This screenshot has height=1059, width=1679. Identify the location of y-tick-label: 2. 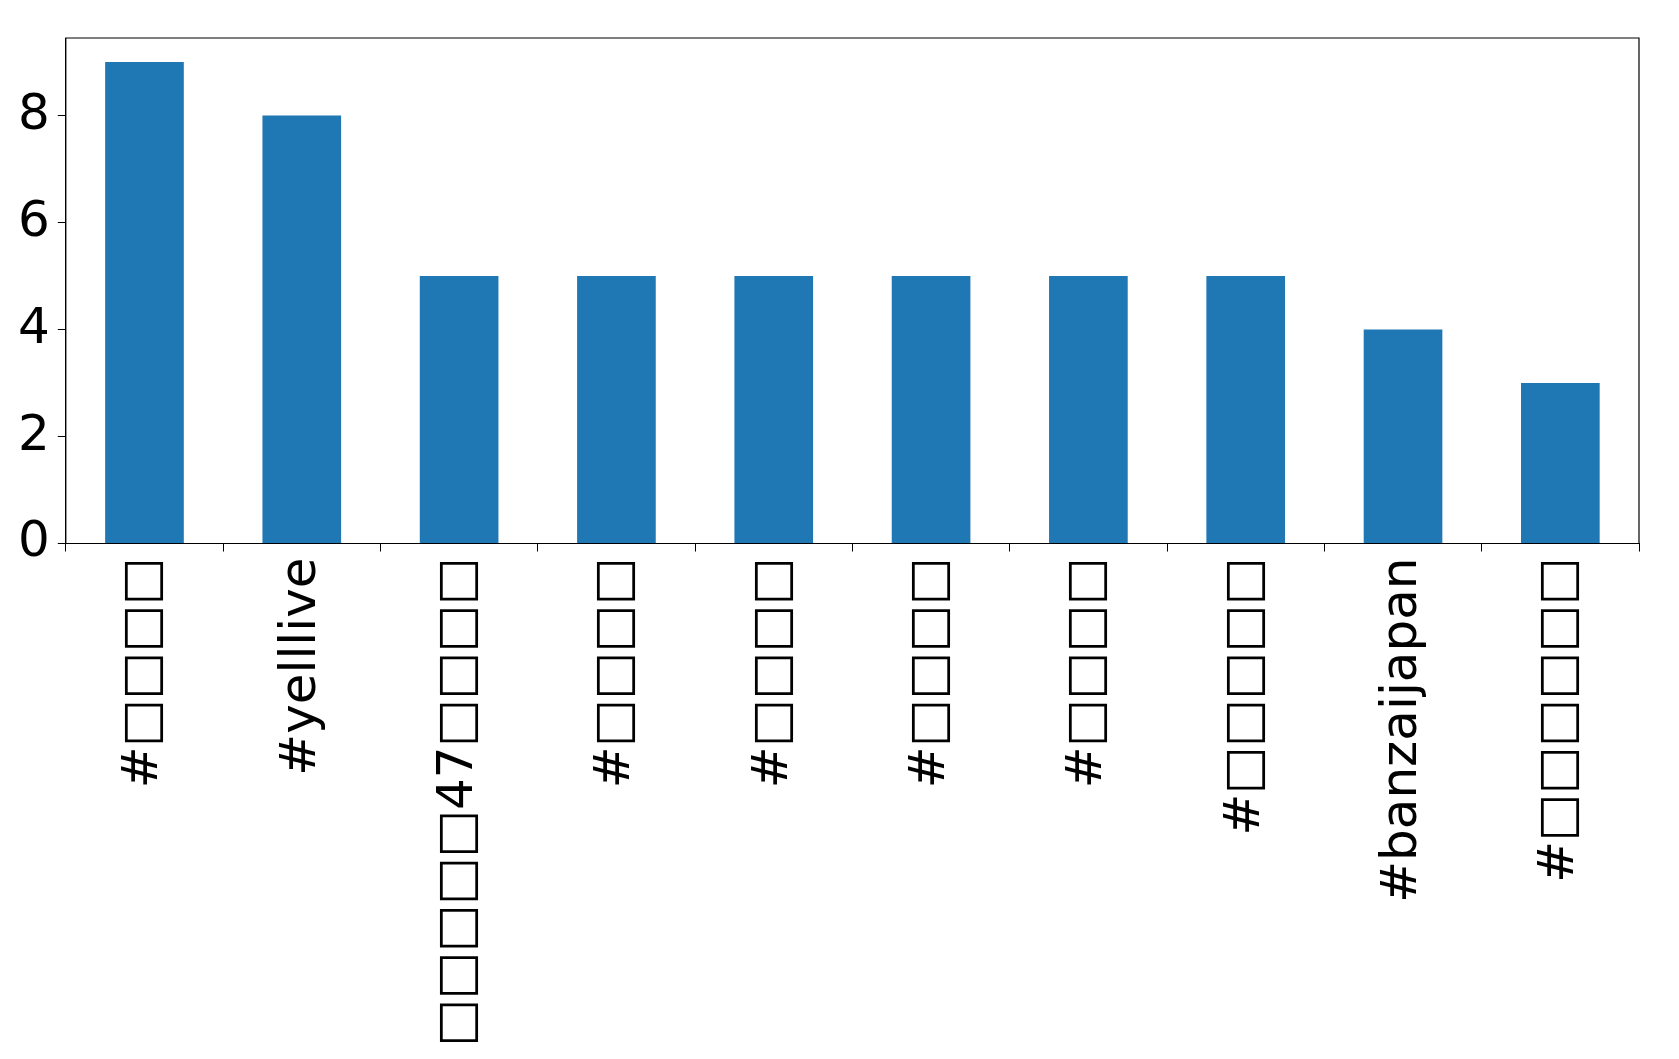
(34, 432).